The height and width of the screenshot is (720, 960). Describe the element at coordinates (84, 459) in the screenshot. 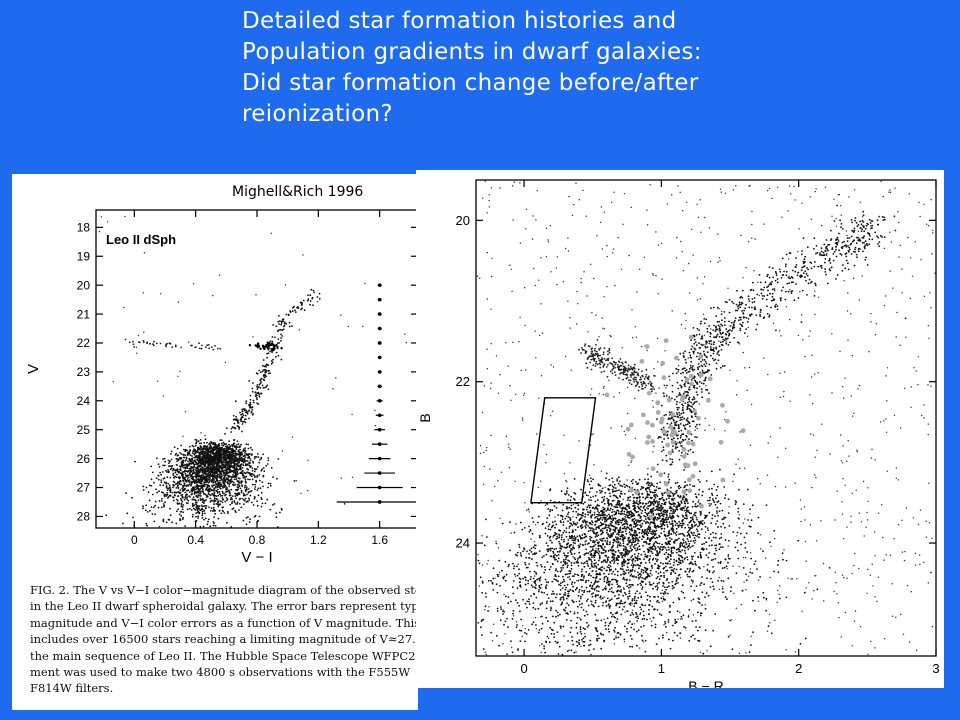

I see `y-tick-label: 26` at that location.